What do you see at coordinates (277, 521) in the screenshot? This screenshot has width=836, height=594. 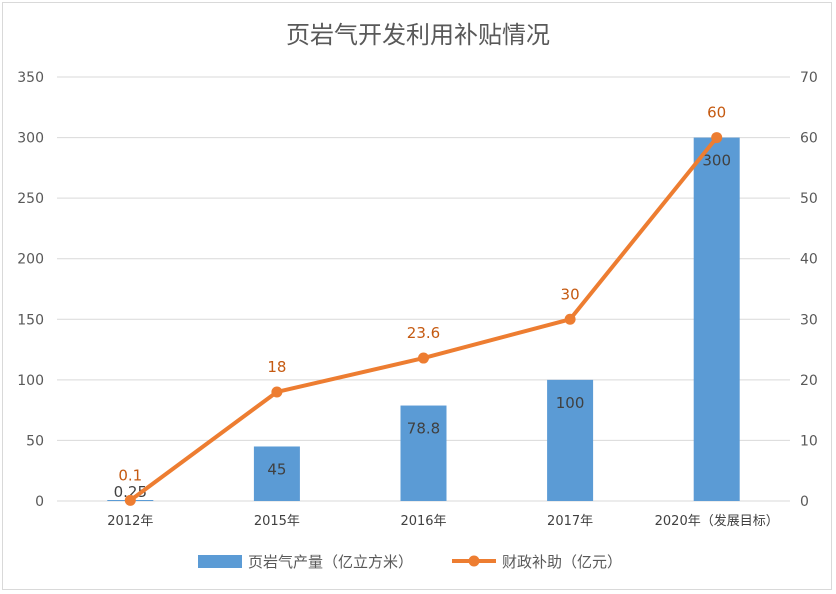 I see `category-label: 2015年` at bounding box center [277, 521].